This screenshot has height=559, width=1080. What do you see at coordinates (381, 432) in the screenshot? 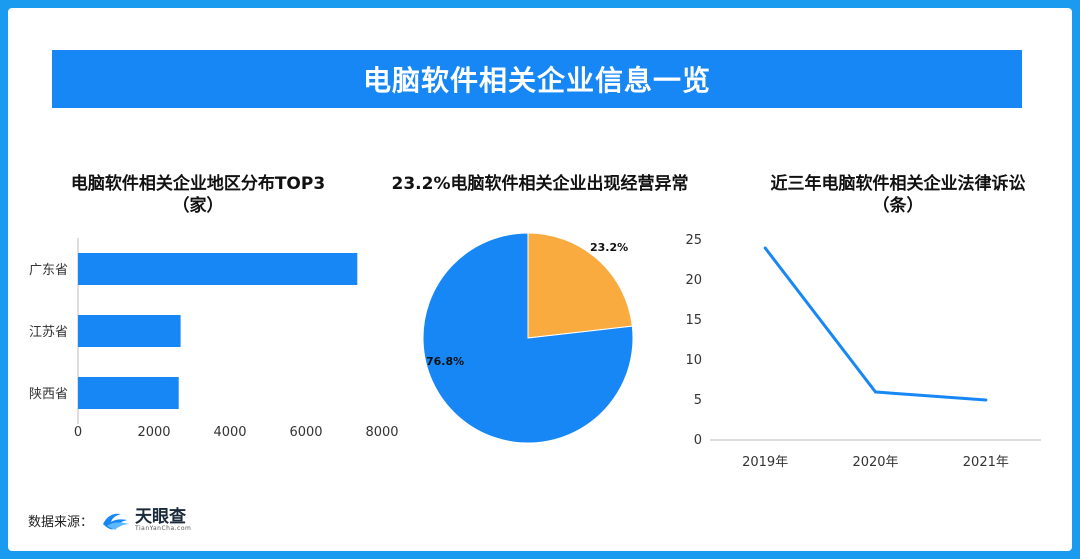
I see `bar-x-tick-label: 8000` at bounding box center [381, 432].